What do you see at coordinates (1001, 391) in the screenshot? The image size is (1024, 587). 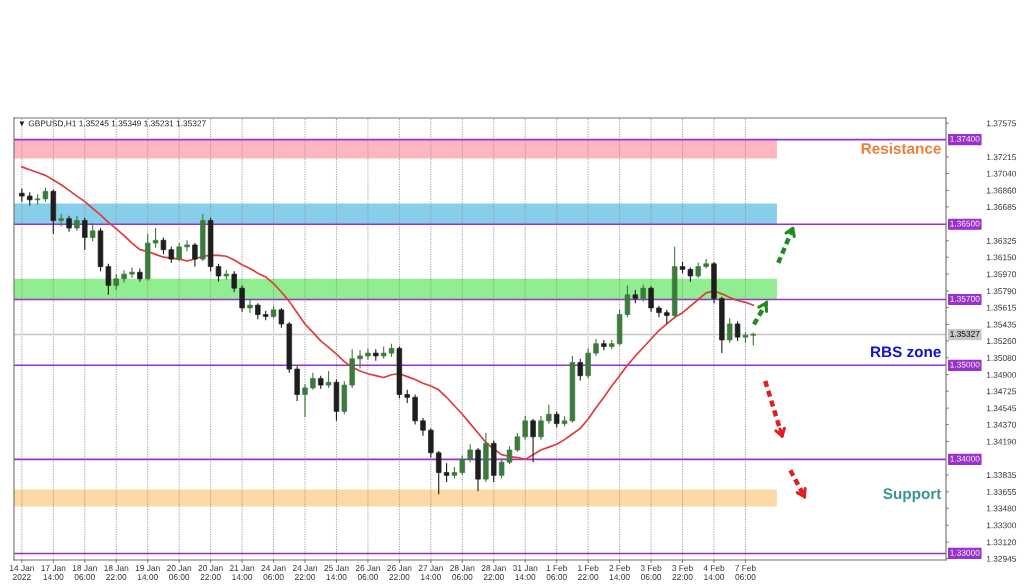 I see `y-tick-label: 1.34725` at bounding box center [1001, 391].